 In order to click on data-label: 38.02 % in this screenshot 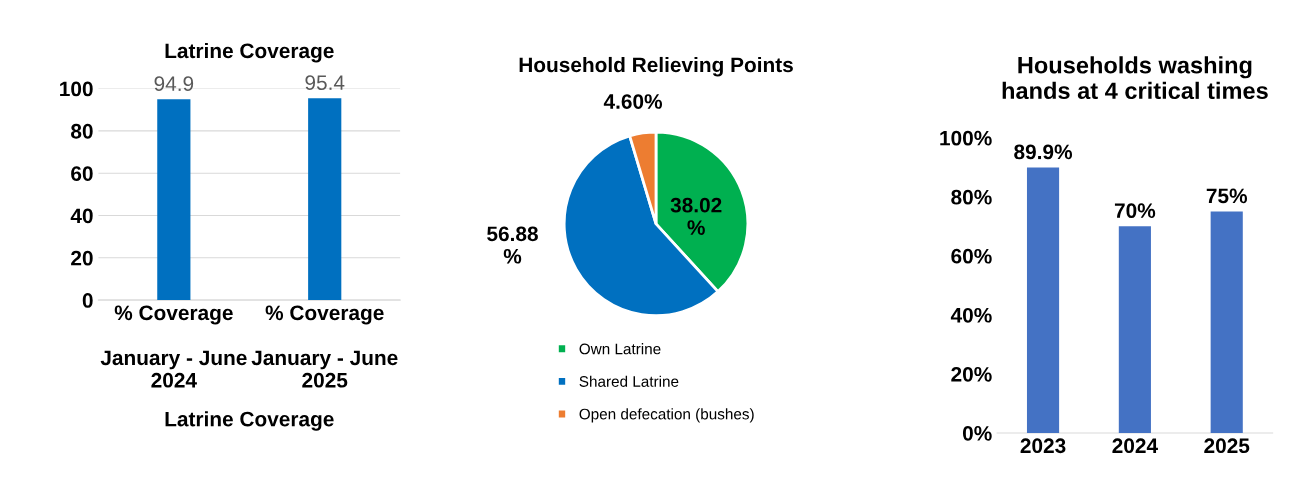, I will do `click(696, 216)`.